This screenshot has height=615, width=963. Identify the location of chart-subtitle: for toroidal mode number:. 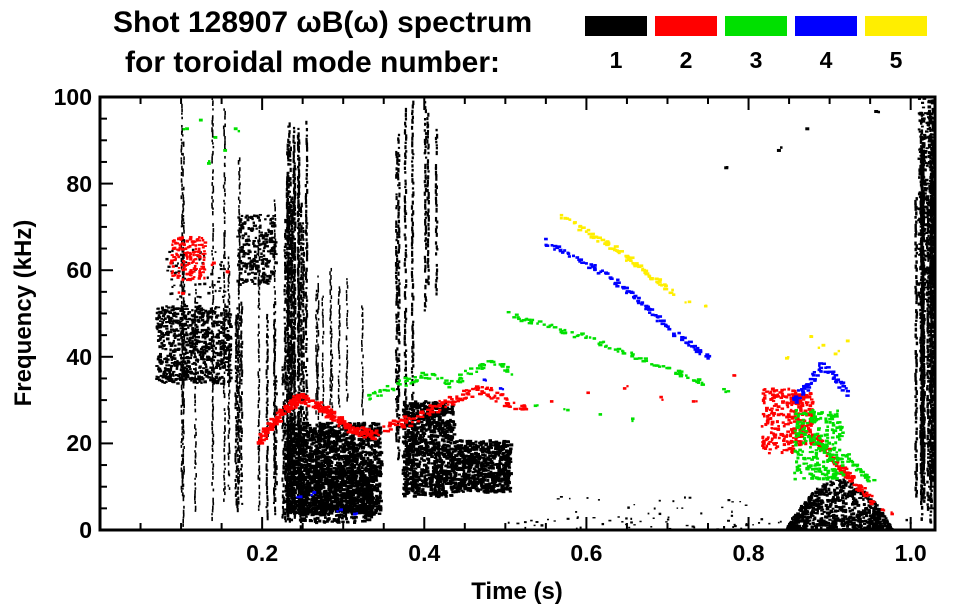
(312, 62).